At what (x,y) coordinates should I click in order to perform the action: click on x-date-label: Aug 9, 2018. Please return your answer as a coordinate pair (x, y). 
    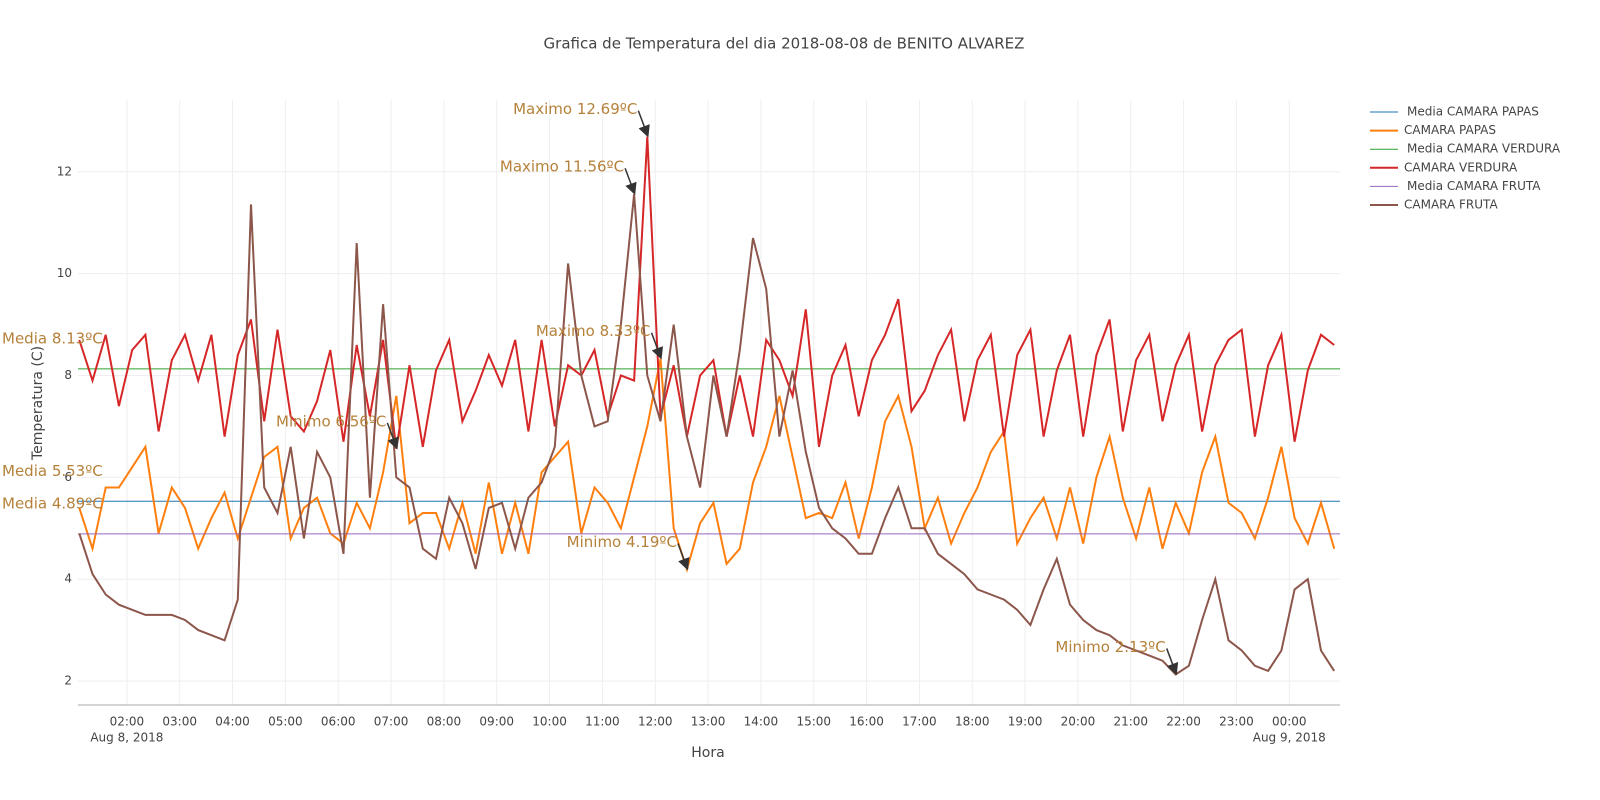
    Looking at the image, I should click on (1289, 738).